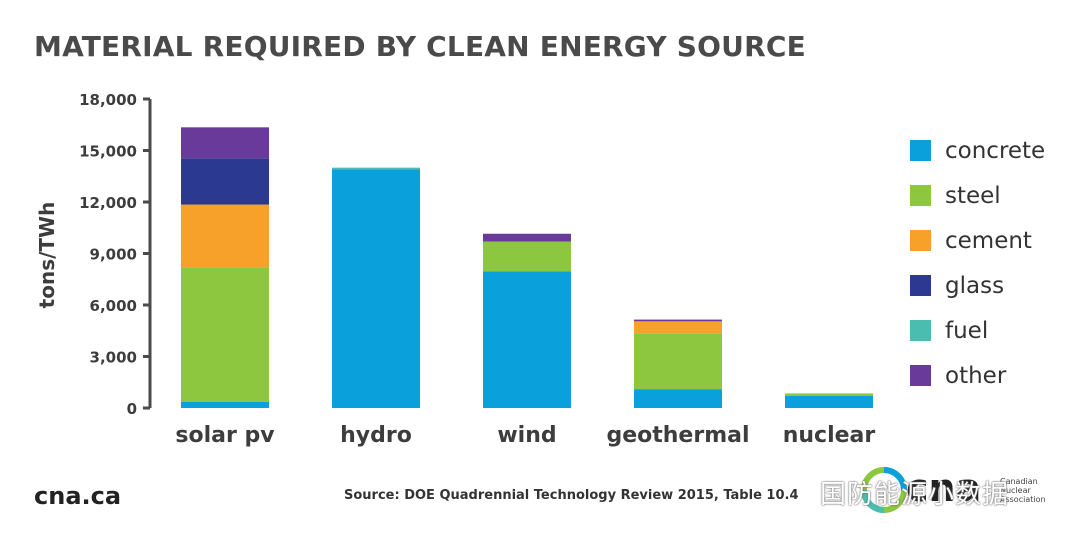 The height and width of the screenshot is (534, 1080). I want to click on y-tick-label: 0, so click(132, 409).